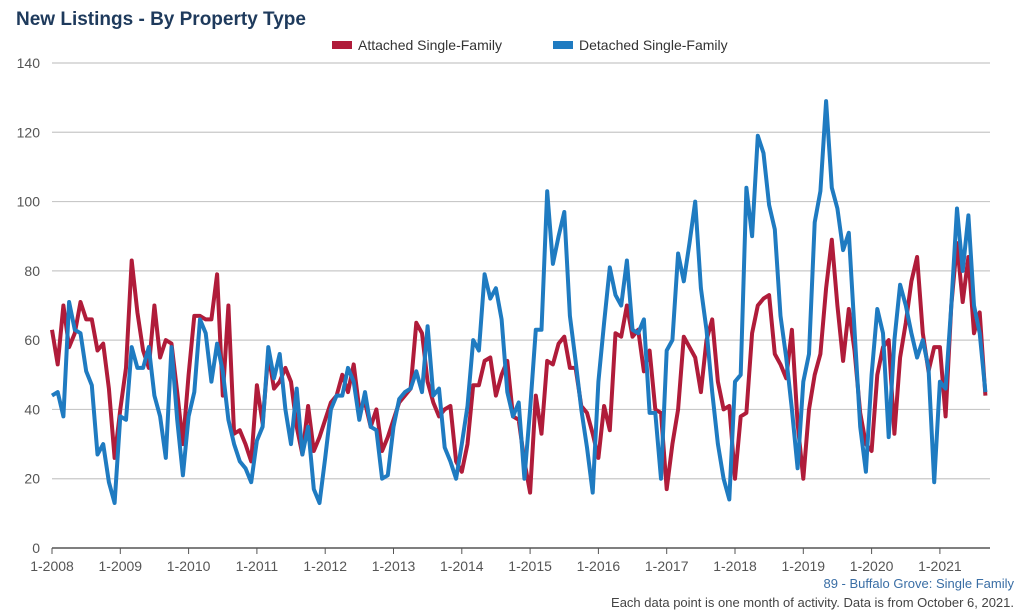 The height and width of the screenshot is (615, 1030). I want to click on y-tick-label: 120, so click(29, 132).